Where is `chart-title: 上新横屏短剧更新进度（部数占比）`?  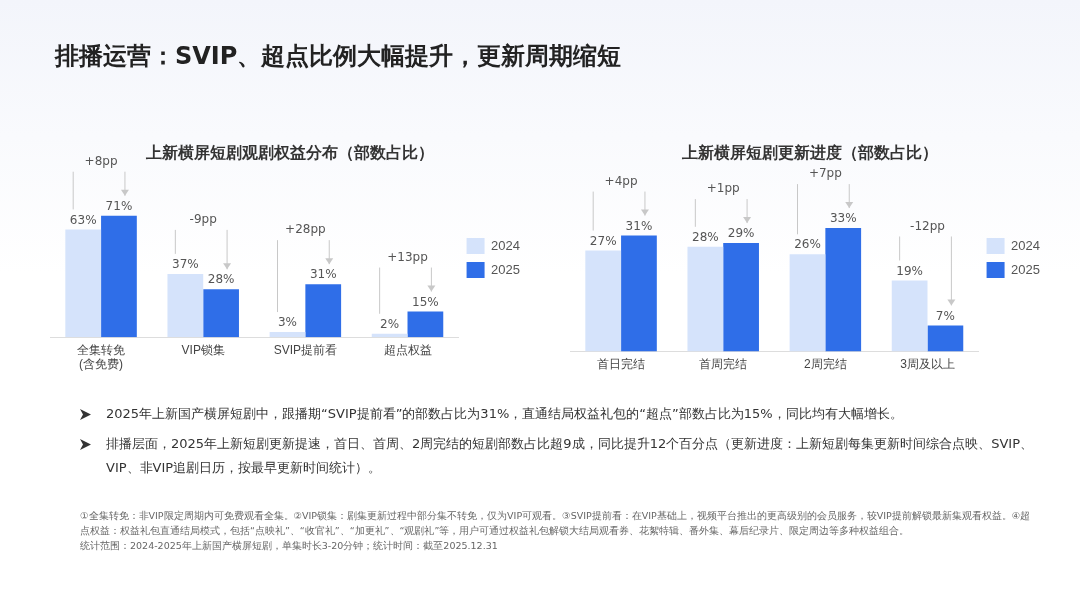
chart-title: 上新横屏短剧更新进度（部数占比） is located at coordinates (809, 152).